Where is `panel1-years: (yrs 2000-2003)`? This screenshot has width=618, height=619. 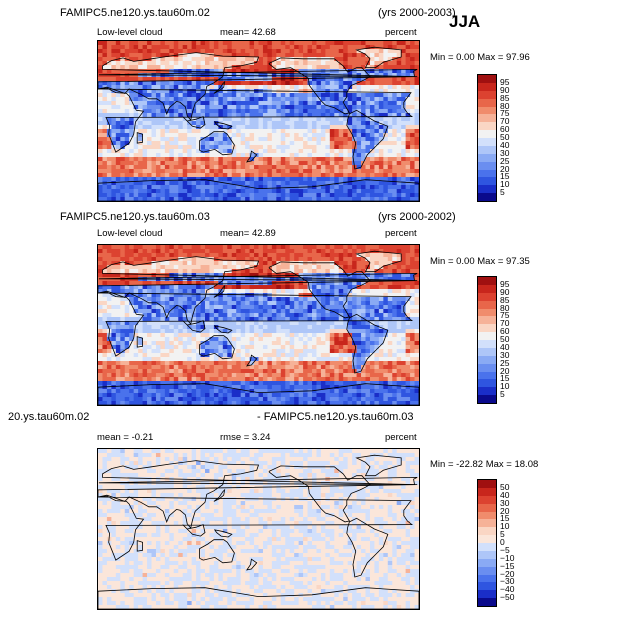 panel1-years: (yrs 2000-2003) is located at coordinates (417, 13).